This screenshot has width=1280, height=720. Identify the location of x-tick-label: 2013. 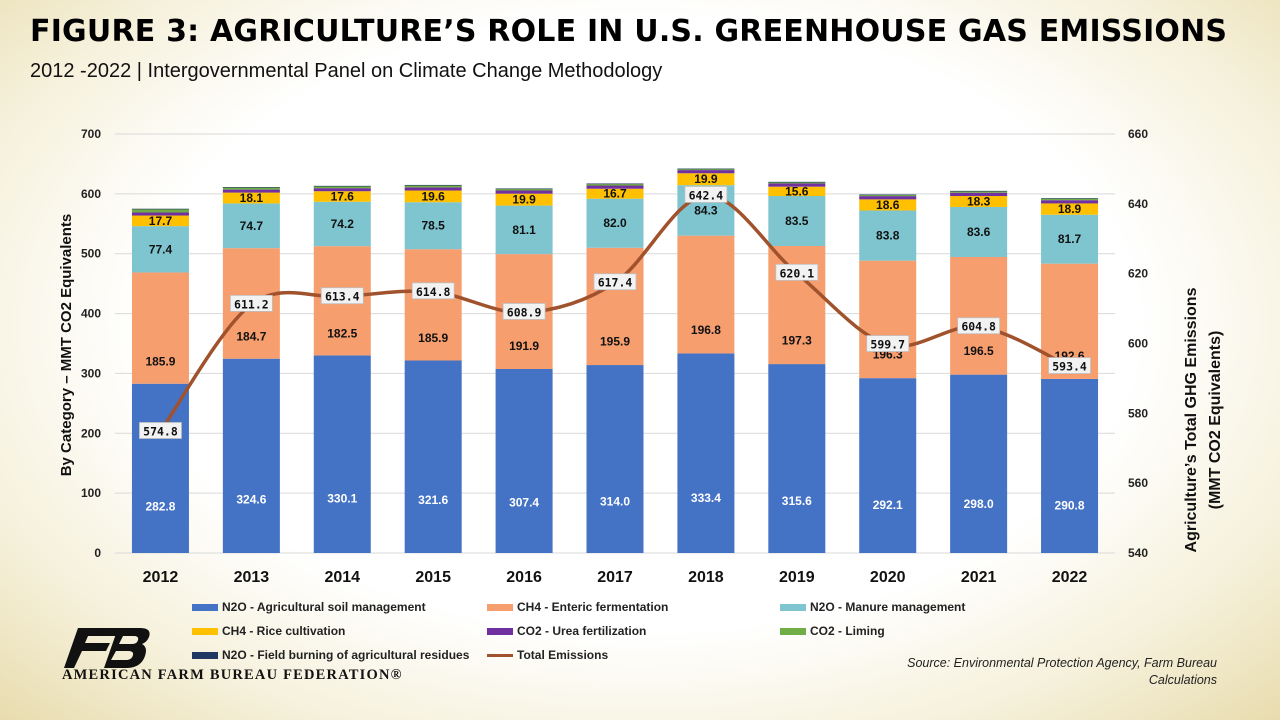
(252, 577).